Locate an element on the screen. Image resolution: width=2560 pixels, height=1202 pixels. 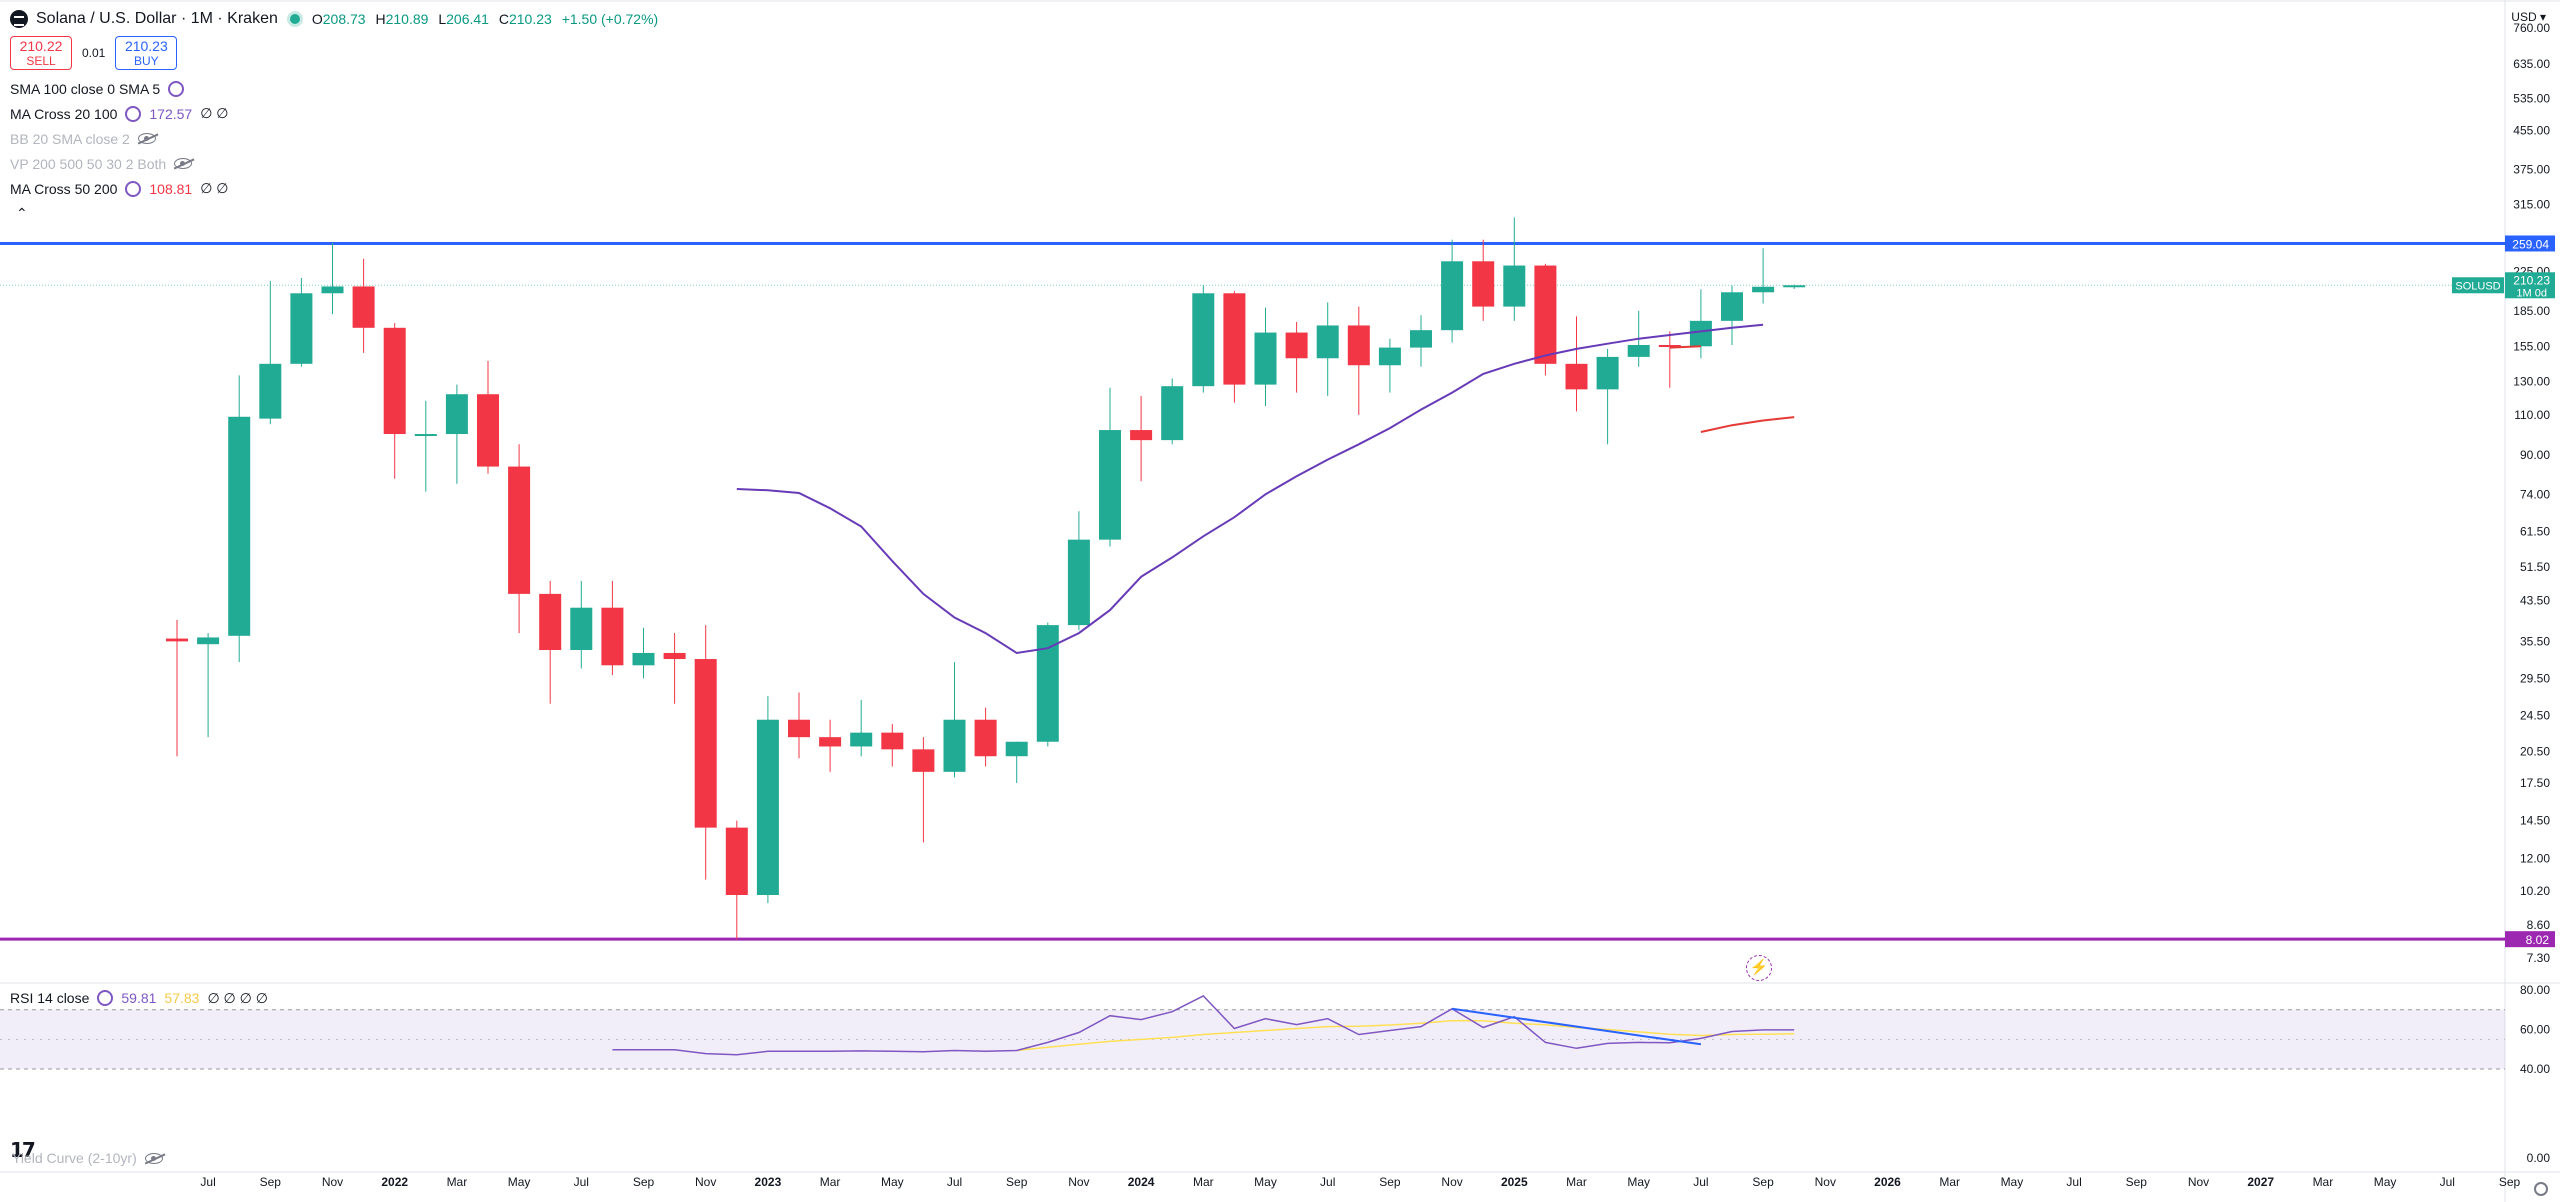
indicator-bb: BB 20 SMA close 2 is located at coordinates (337, 138).